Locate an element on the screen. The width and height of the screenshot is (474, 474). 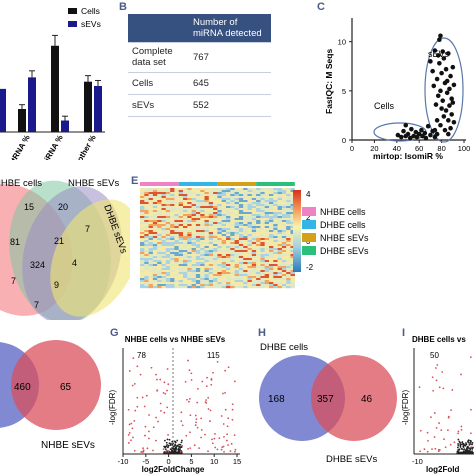
venn-h-label-dhbe-sevs: DHBE sEVs is located at coordinates (351, 459).